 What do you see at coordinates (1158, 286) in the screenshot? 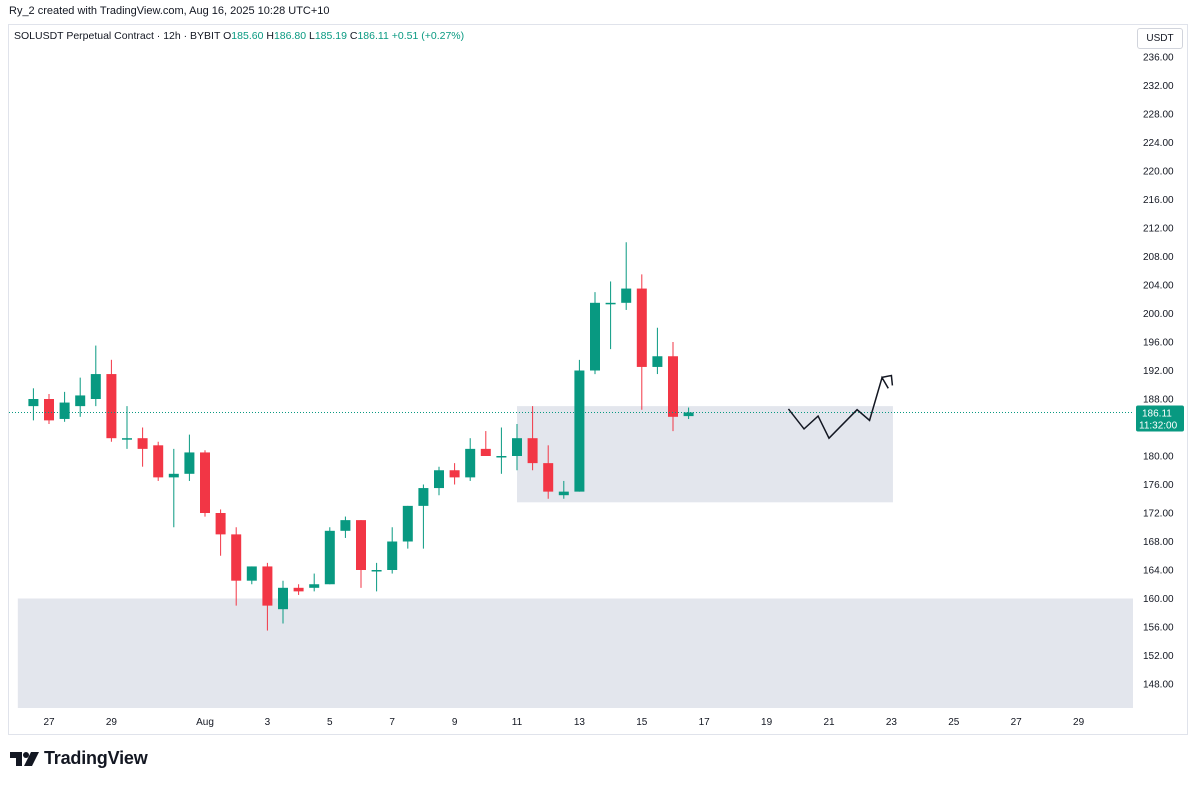
I see `price-tick-label: 204.00` at bounding box center [1158, 286].